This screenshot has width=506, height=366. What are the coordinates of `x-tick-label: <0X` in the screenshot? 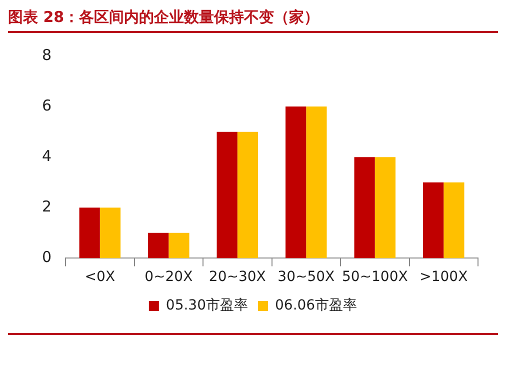 It's located at (100, 277).